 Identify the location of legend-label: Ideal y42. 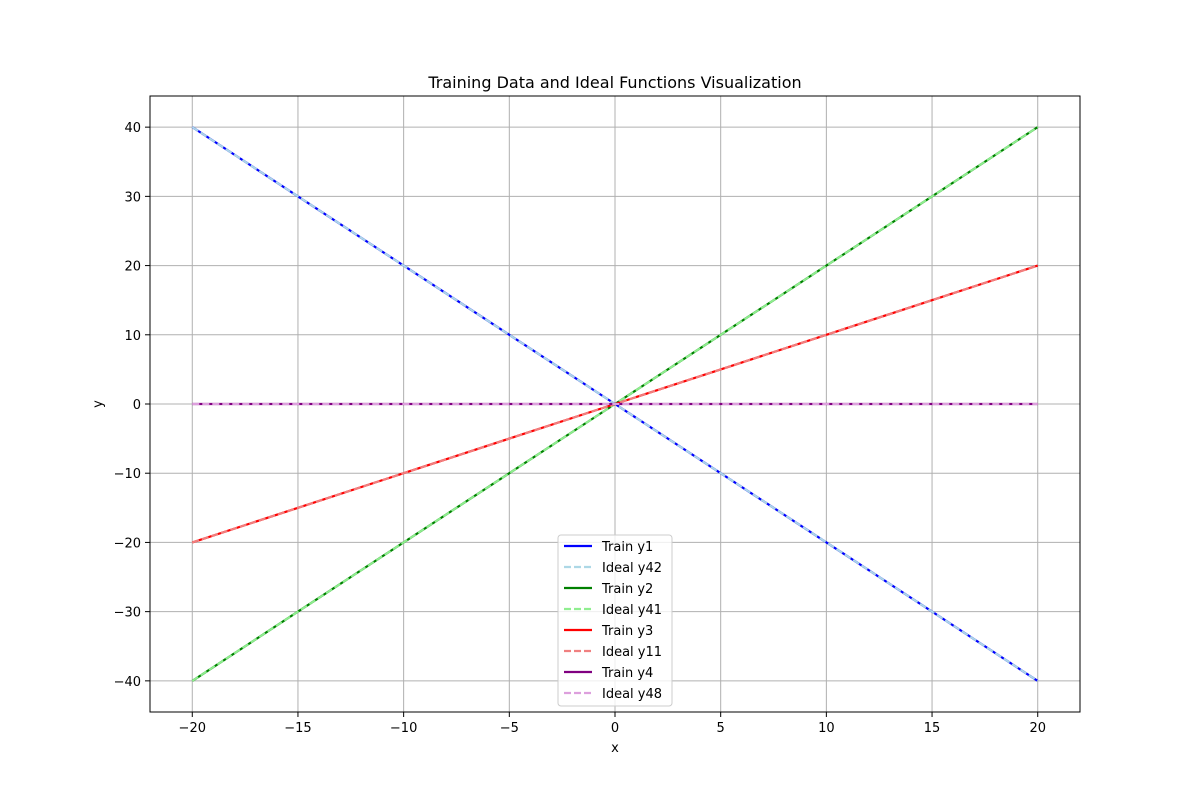
(632, 568).